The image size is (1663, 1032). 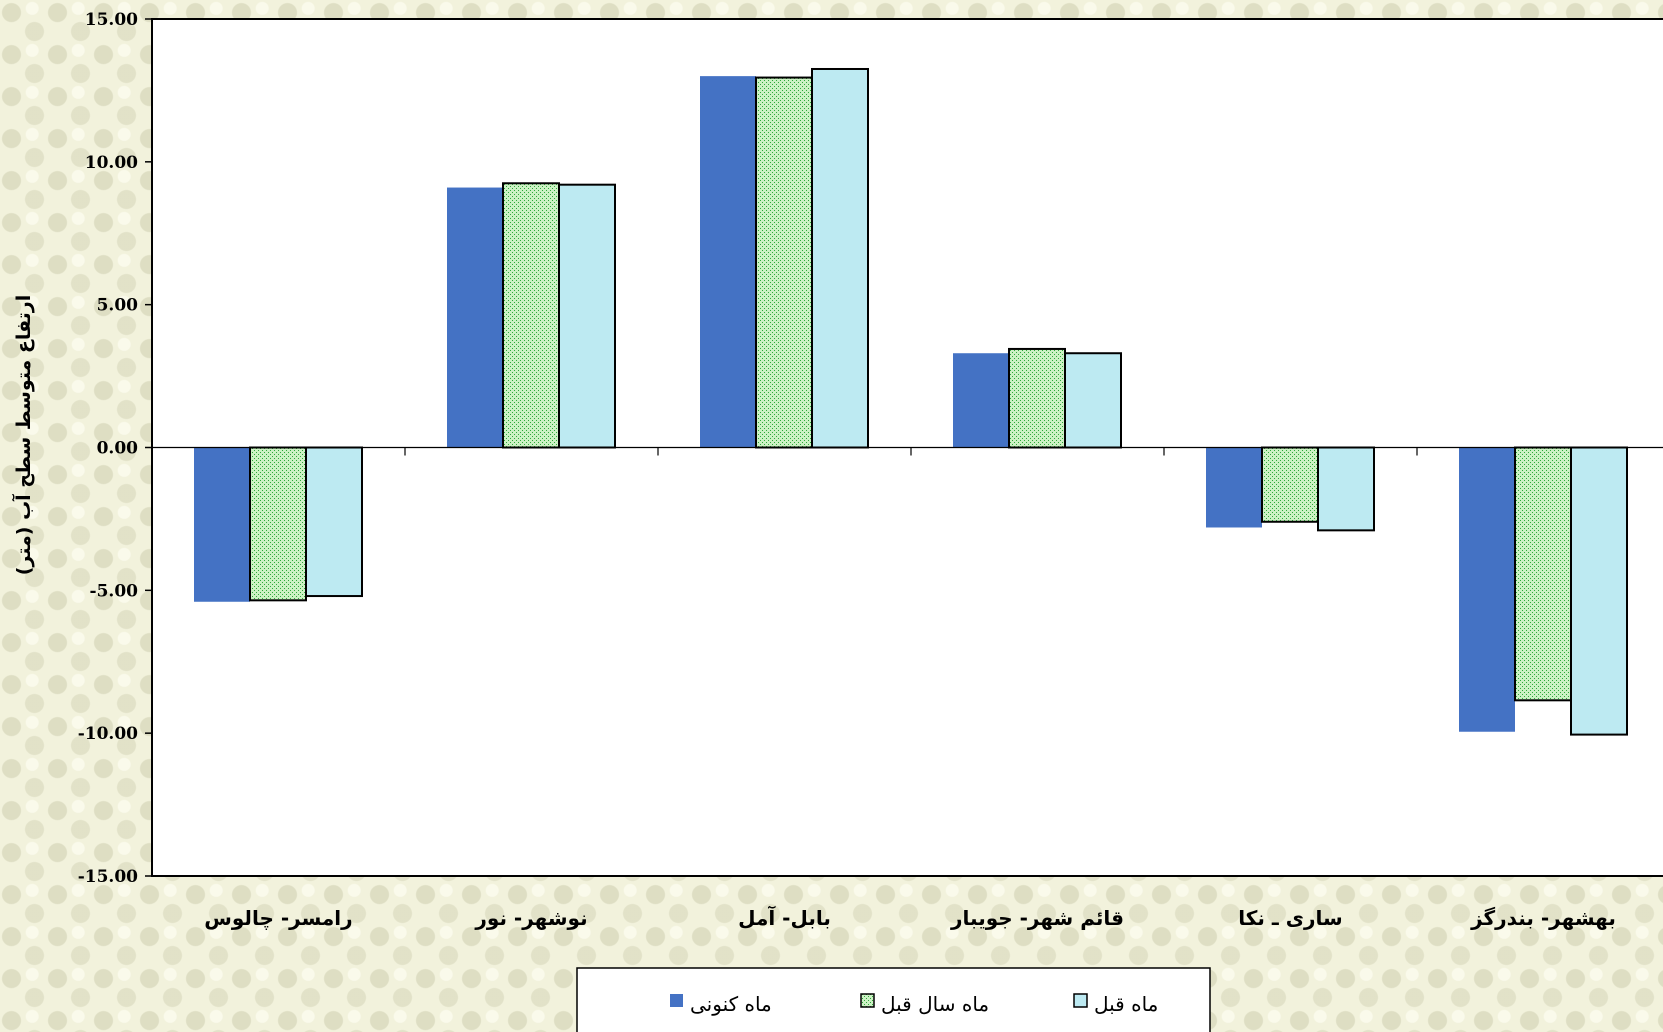 I want to click on legend-label-1: ماه سال قبل, so click(x=935, y=1004).